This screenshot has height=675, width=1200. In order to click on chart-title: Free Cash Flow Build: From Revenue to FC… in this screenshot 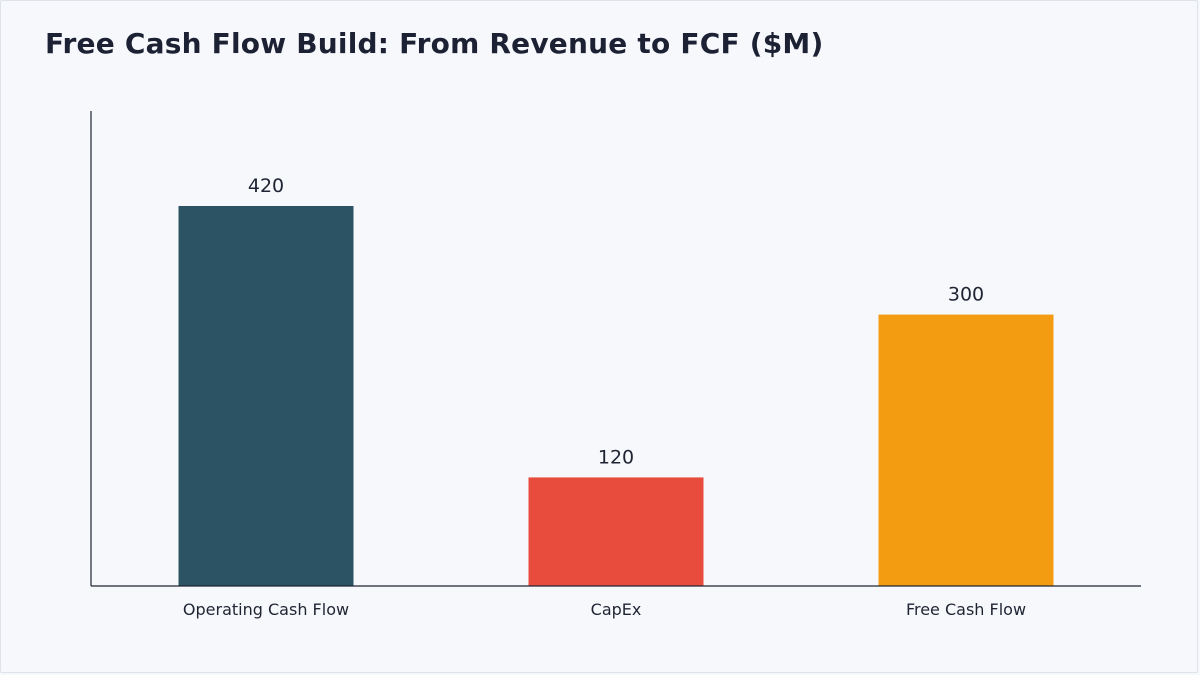, I will do `click(434, 43)`.